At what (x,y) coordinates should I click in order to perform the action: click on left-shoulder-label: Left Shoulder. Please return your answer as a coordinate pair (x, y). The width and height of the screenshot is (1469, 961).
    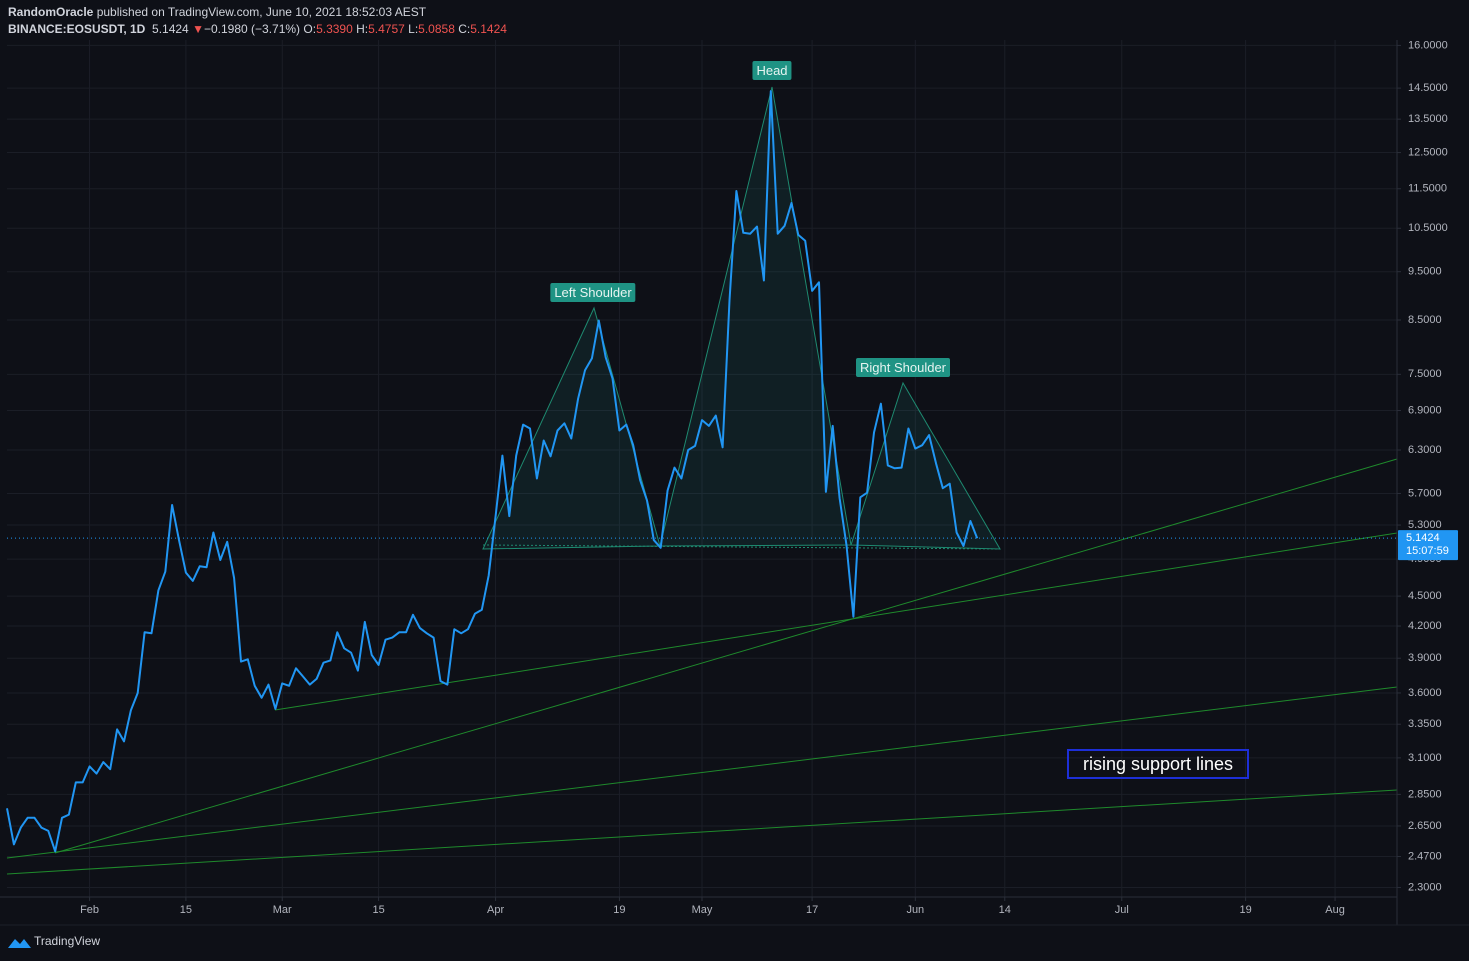
    Looking at the image, I should click on (593, 292).